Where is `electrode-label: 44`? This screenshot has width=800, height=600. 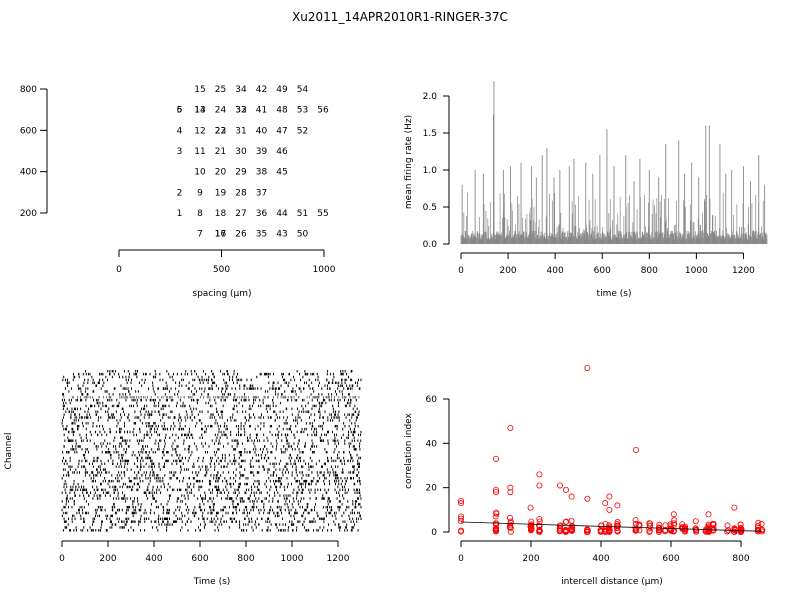
electrode-label: 44 is located at coordinates (282, 214).